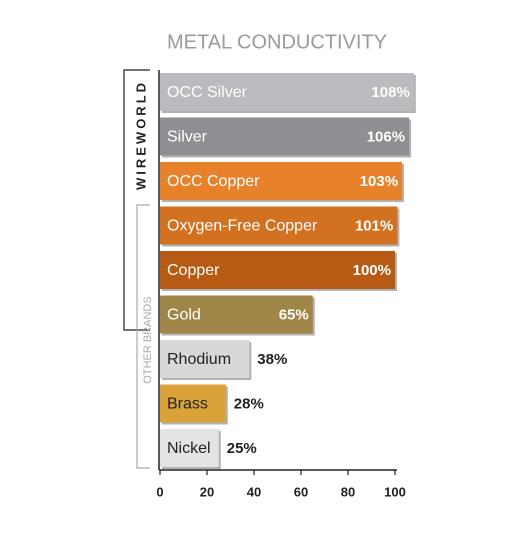  Describe the element at coordinates (372, 270) in the screenshot. I see `value-label: 100%` at that location.